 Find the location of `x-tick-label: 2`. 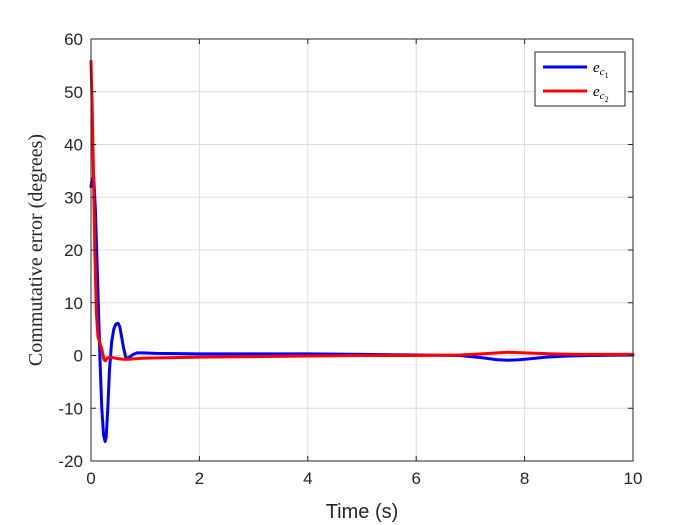

x-tick-label: 2 is located at coordinates (199, 478).